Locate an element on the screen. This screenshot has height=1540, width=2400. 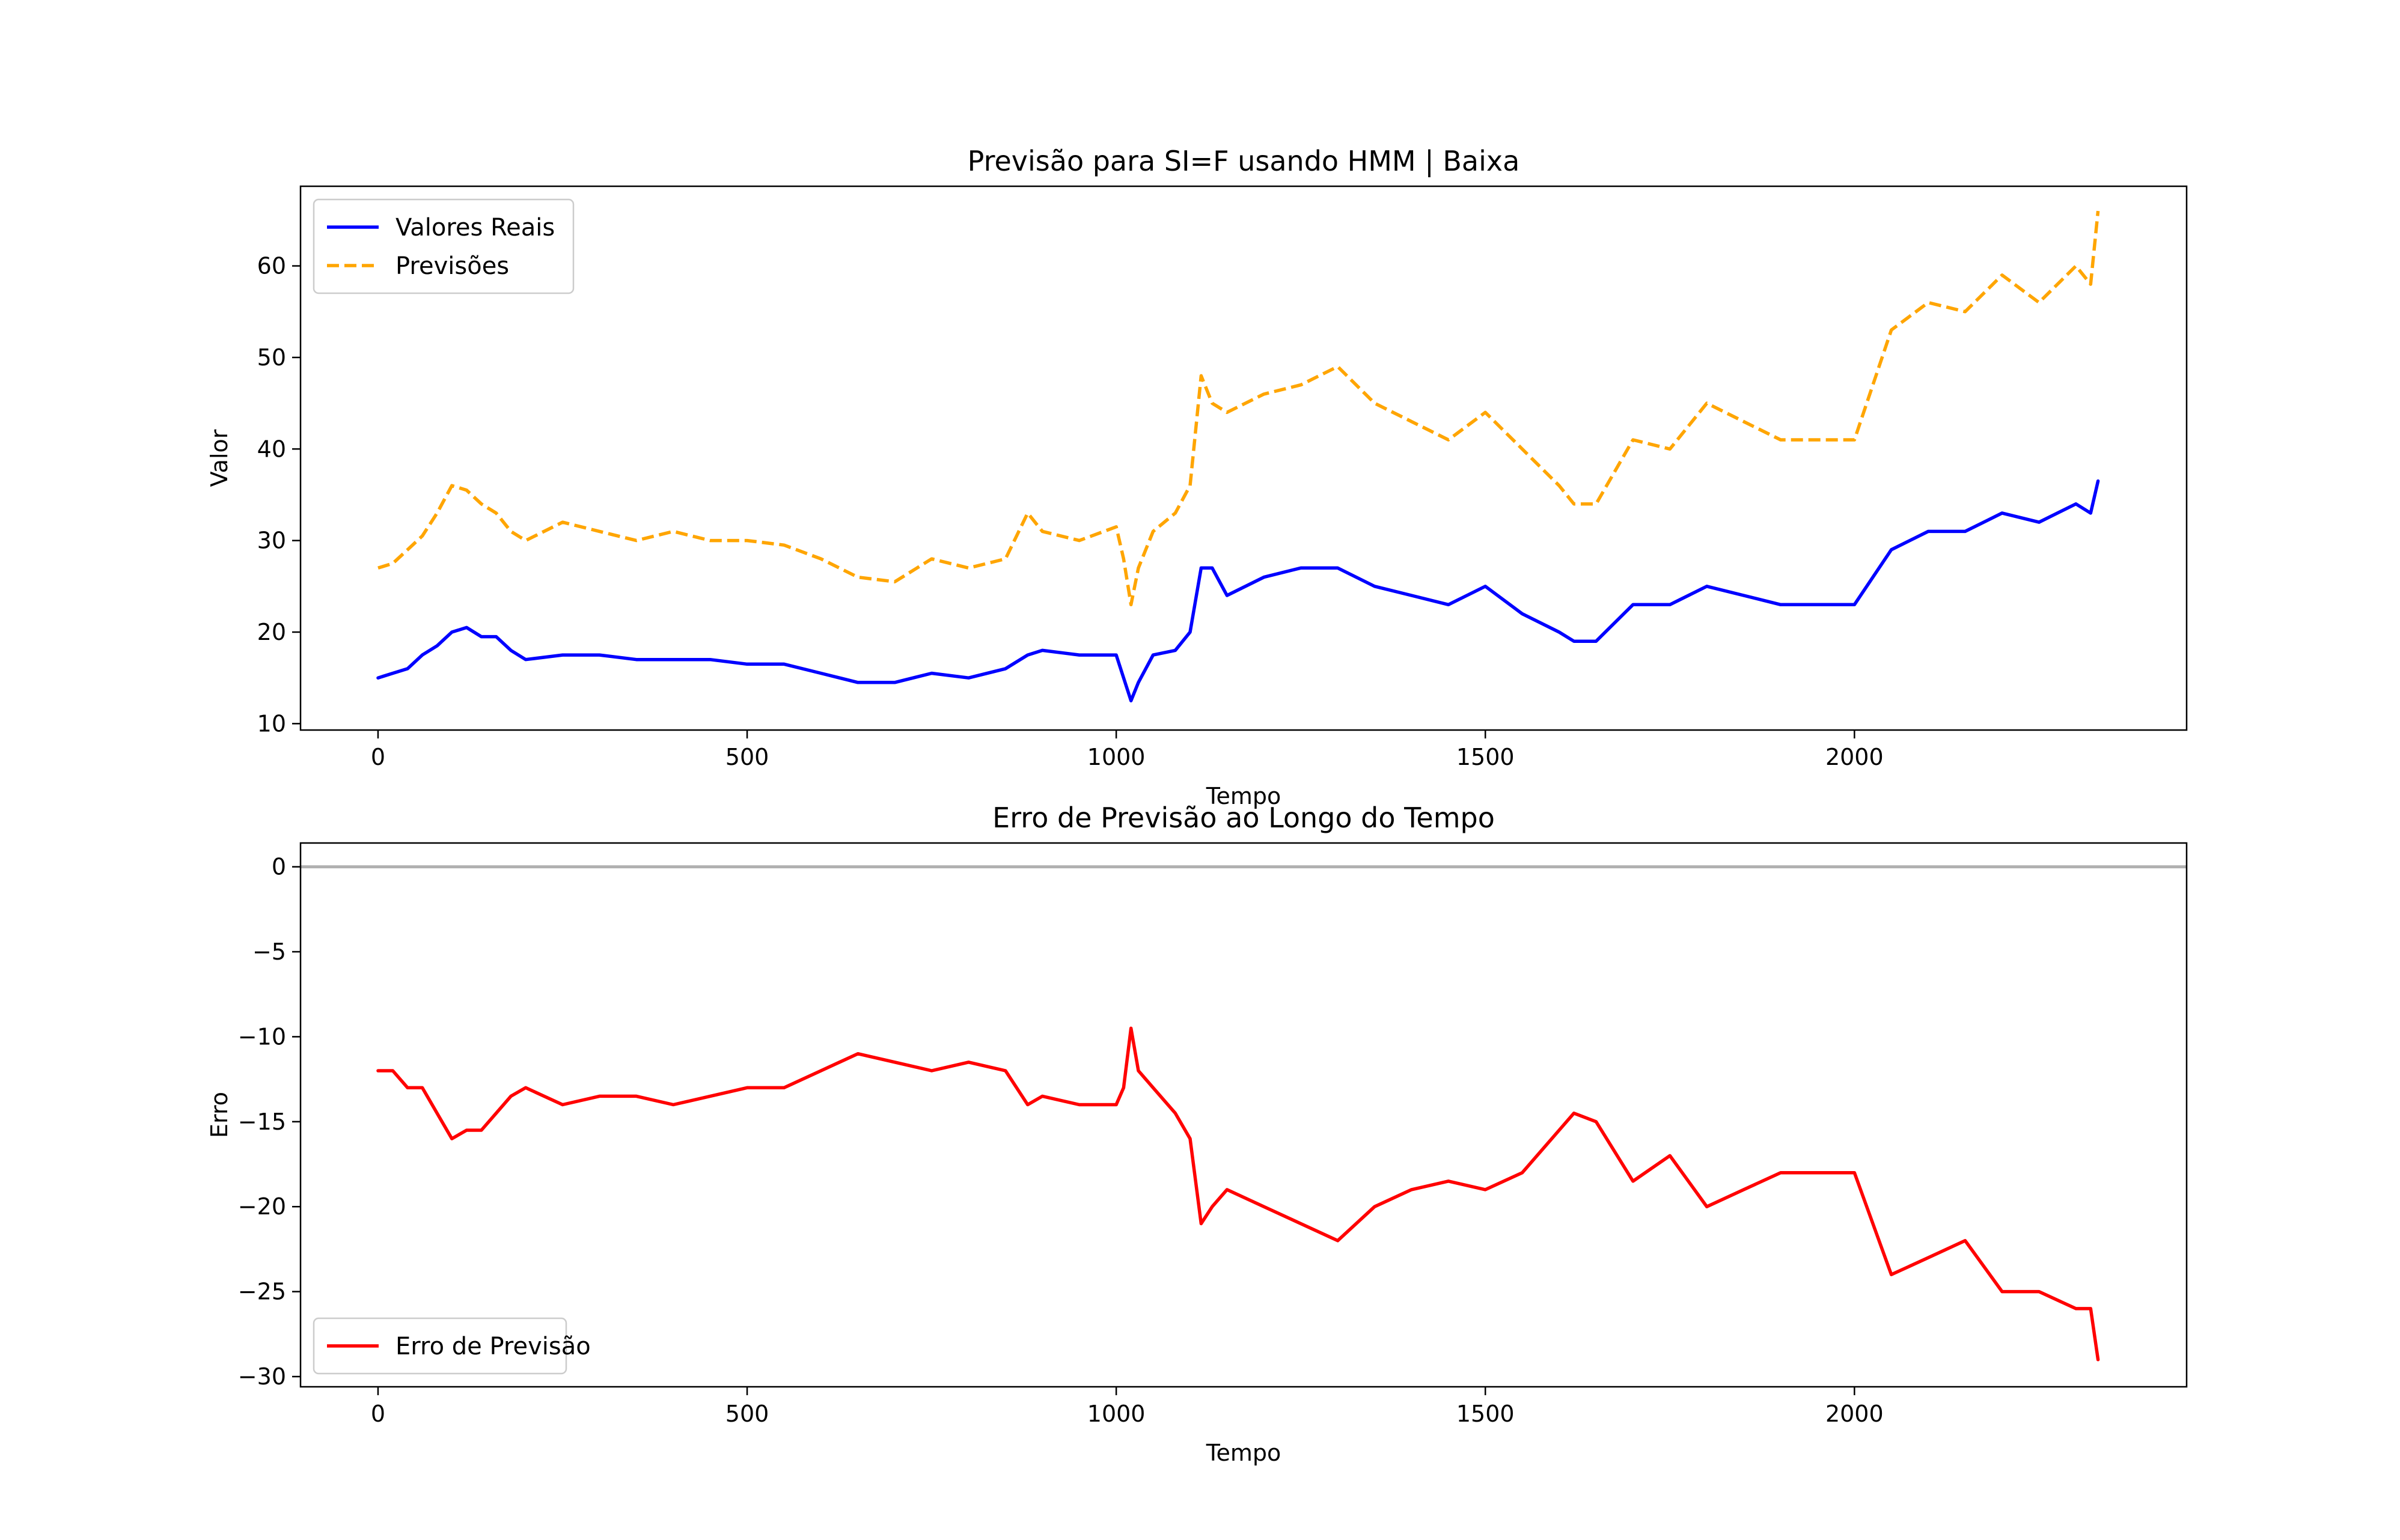
y-tick-label: −30 is located at coordinates (262, 1377).